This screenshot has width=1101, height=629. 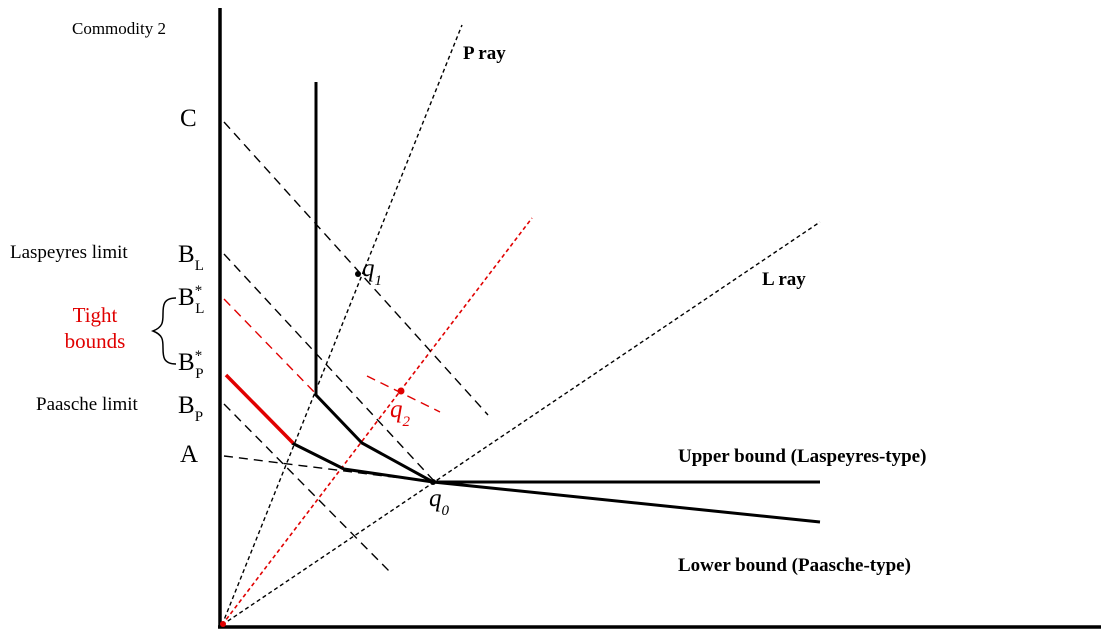 I want to click on l-ray-label: L ray, so click(x=784, y=279).